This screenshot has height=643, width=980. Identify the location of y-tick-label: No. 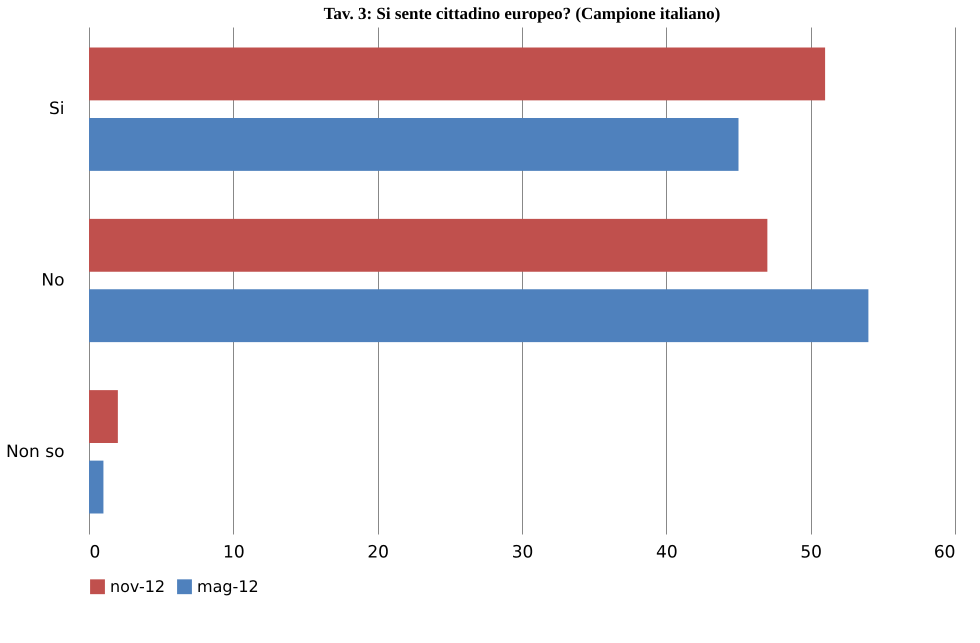
(52, 280).